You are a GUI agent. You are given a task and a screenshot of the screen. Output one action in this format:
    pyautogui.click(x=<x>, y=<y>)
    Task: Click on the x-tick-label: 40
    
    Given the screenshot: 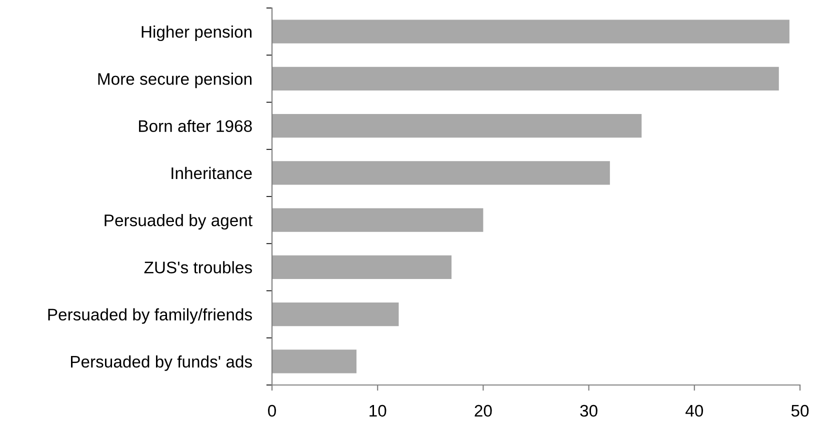 What is the action you would take?
    pyautogui.click(x=695, y=410)
    